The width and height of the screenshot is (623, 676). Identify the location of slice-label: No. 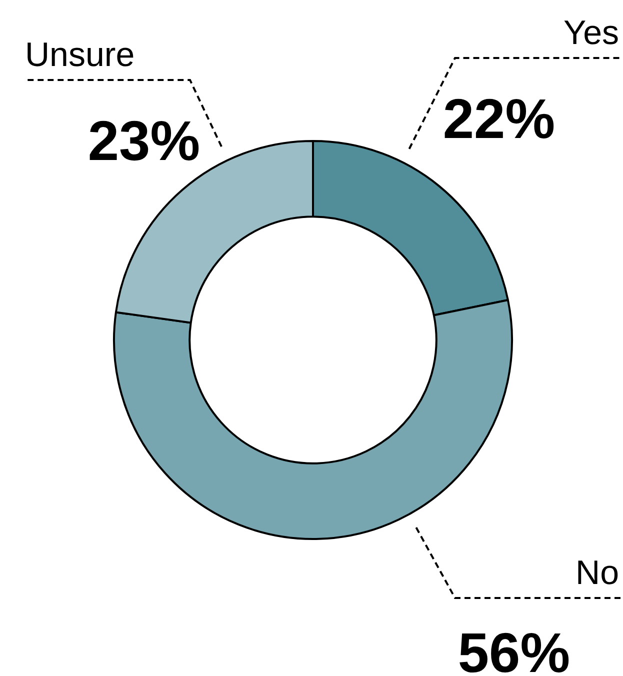
(597, 573).